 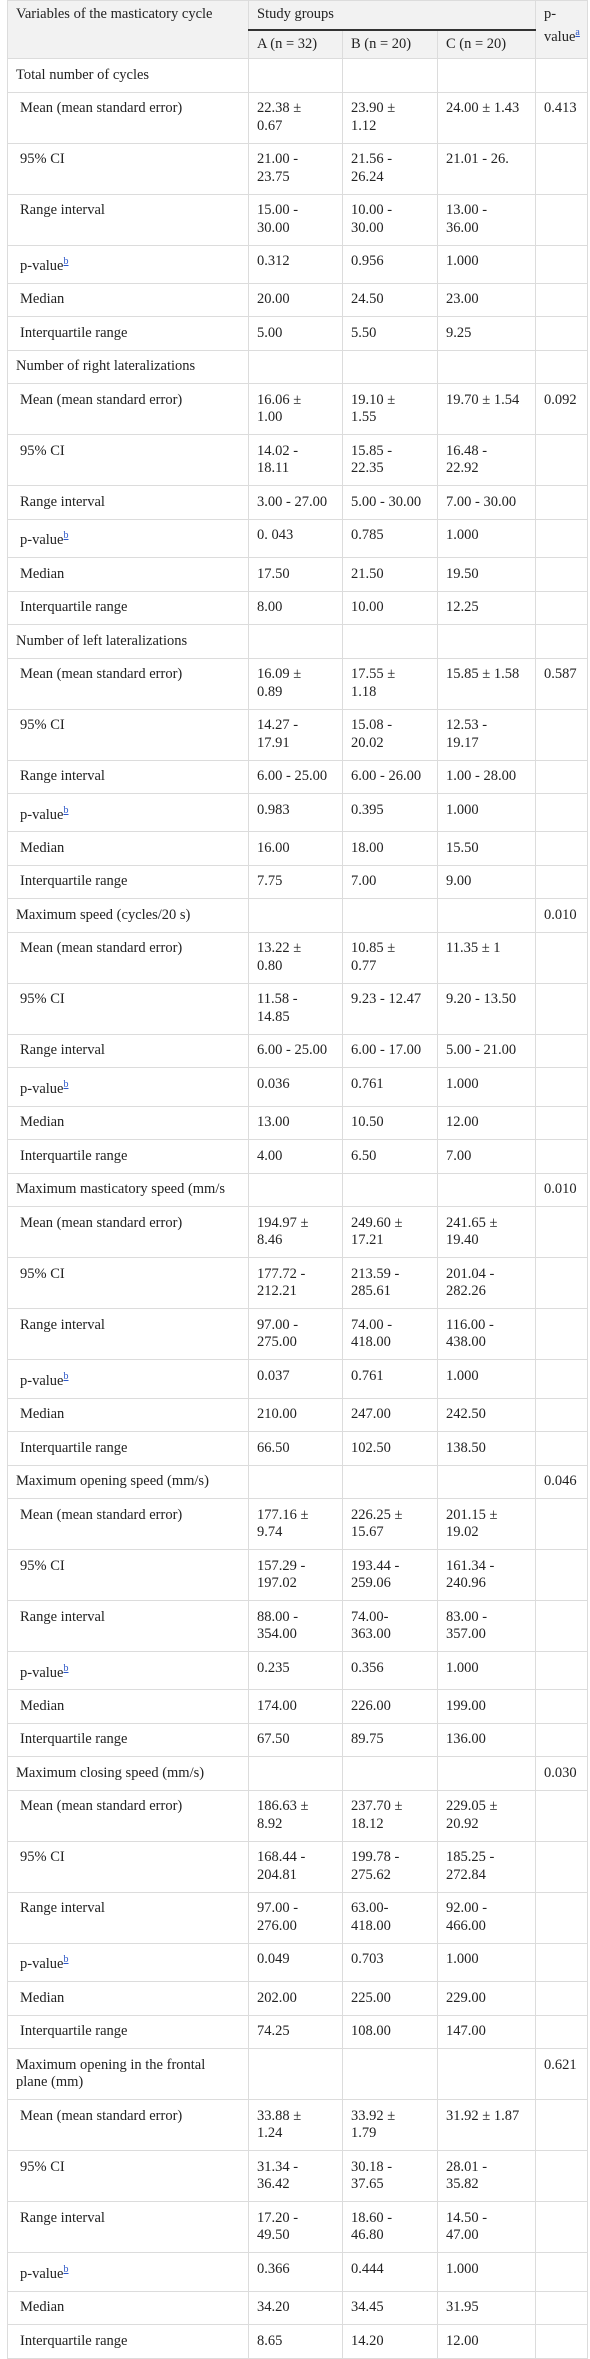 I want to click on value-cell: 17.20 - 49.50, so click(x=295, y=2227).